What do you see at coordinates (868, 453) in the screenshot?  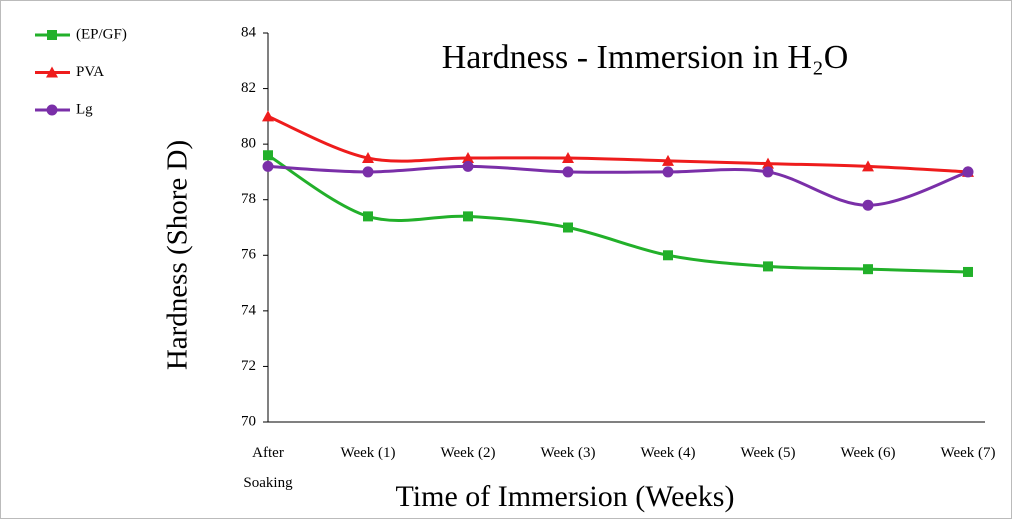 I see `x-tick-label: Week (6)` at bounding box center [868, 453].